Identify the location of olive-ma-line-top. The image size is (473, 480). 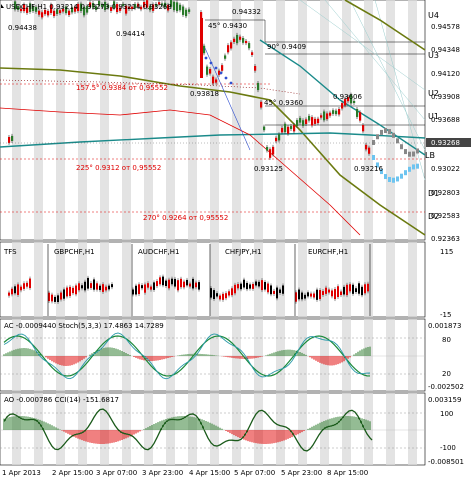
(385, 25).